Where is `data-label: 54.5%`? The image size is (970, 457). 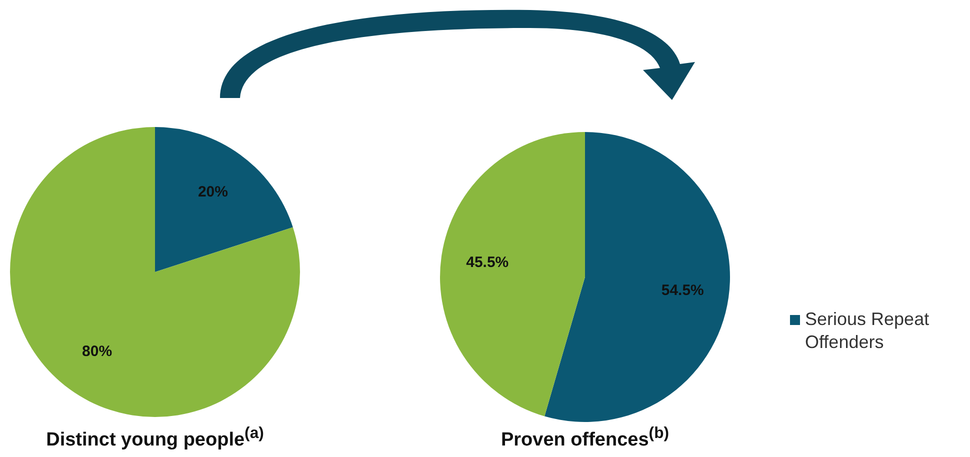
data-label: 54.5% is located at coordinates (682, 291).